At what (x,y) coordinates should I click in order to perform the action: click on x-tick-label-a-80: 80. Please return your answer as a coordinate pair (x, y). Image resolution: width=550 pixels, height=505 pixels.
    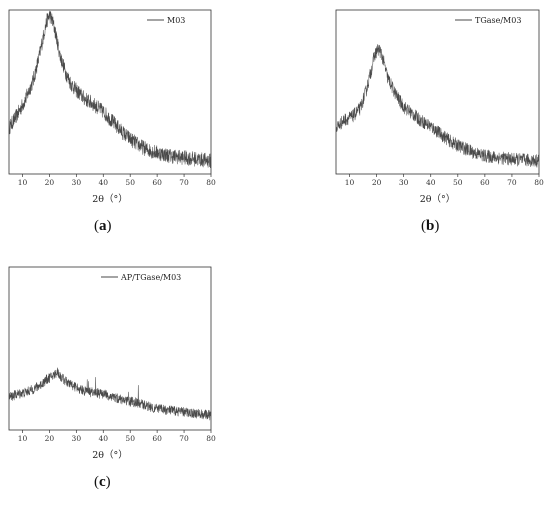
    Looking at the image, I should click on (211, 182).